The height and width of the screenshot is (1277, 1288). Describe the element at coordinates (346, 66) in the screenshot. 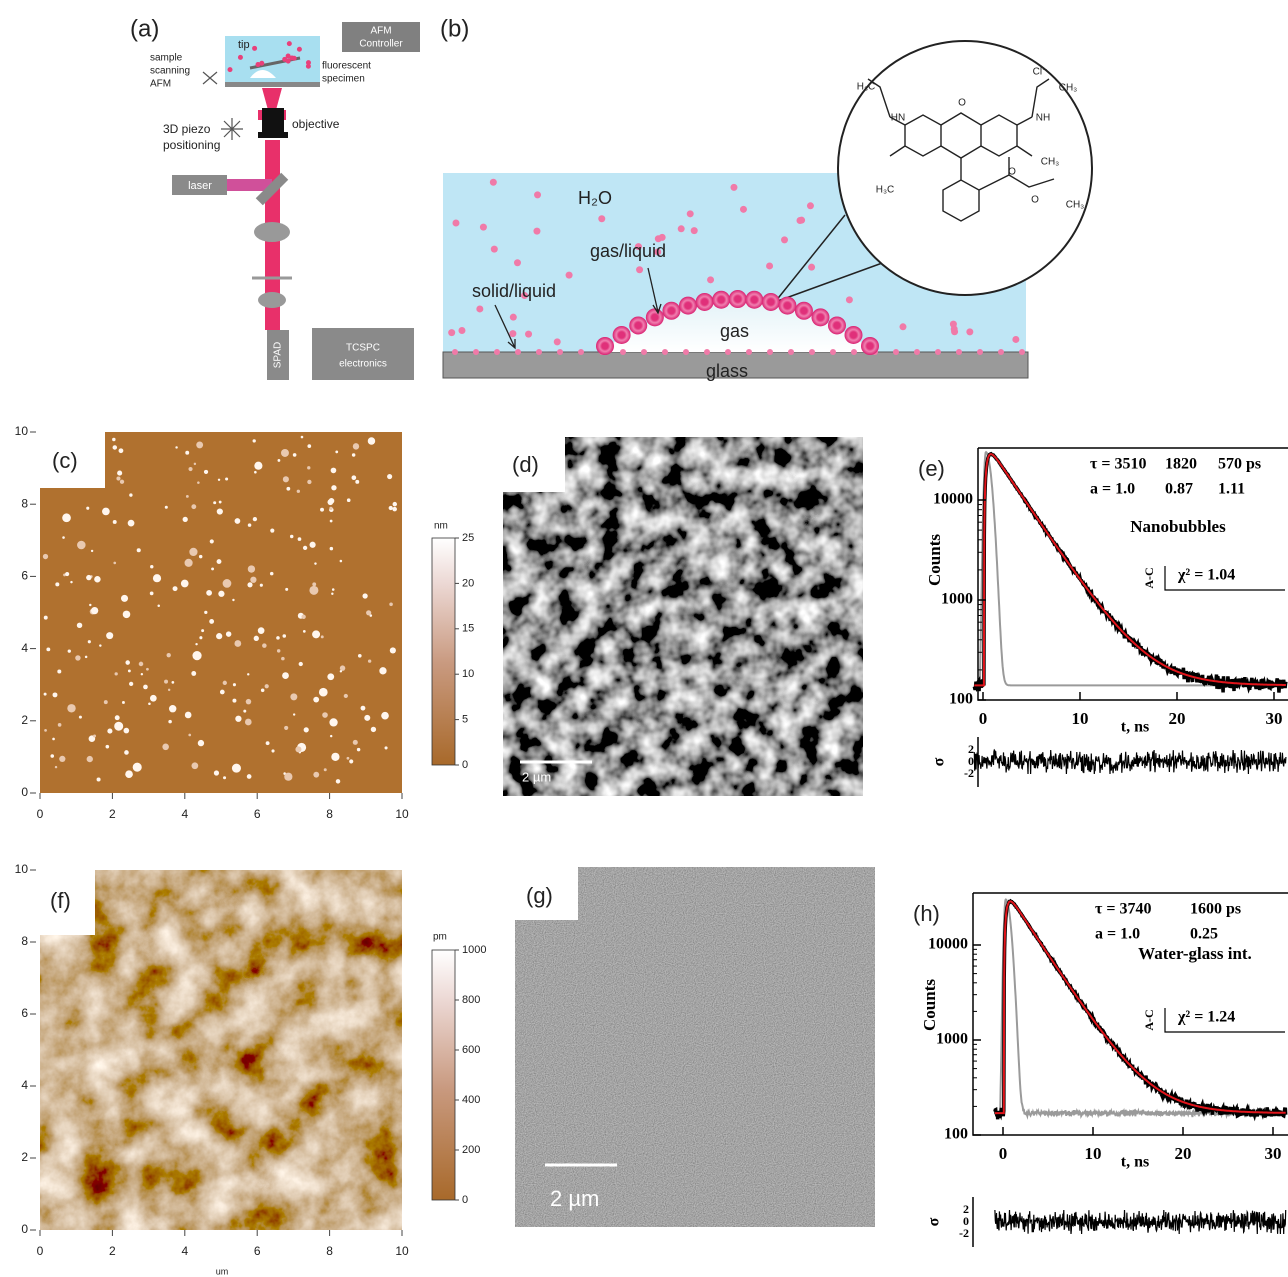

I see `label: fluorescent` at that location.